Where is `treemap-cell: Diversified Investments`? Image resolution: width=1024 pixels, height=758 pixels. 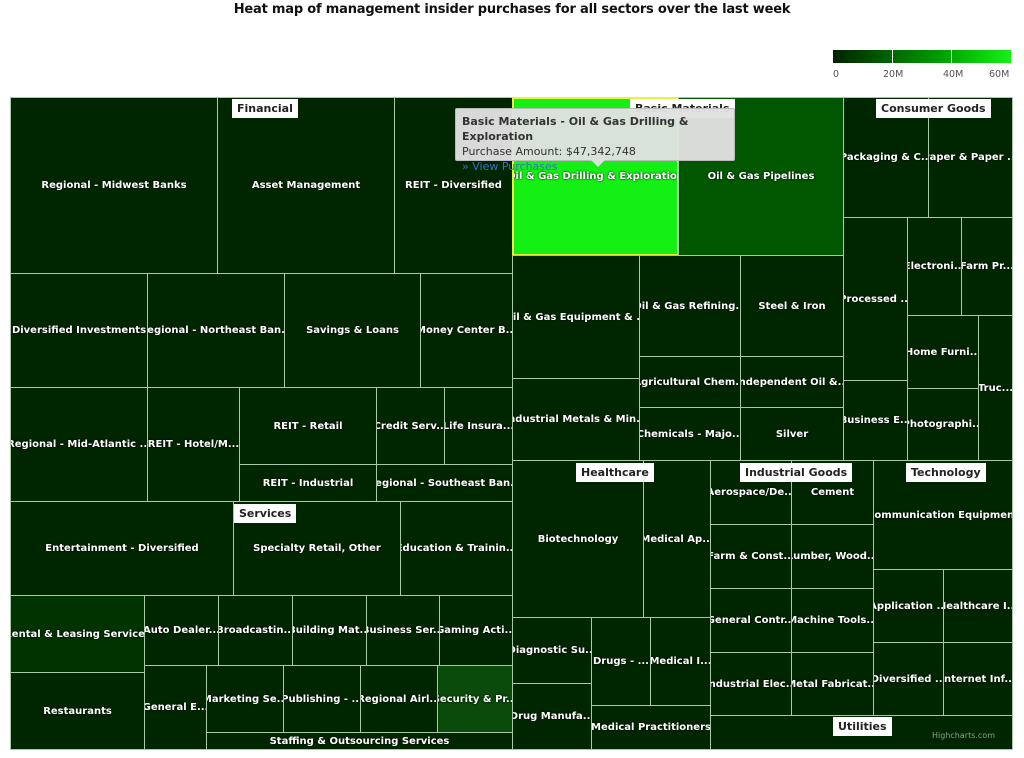 treemap-cell: Diversified Investments is located at coordinates (79, 330).